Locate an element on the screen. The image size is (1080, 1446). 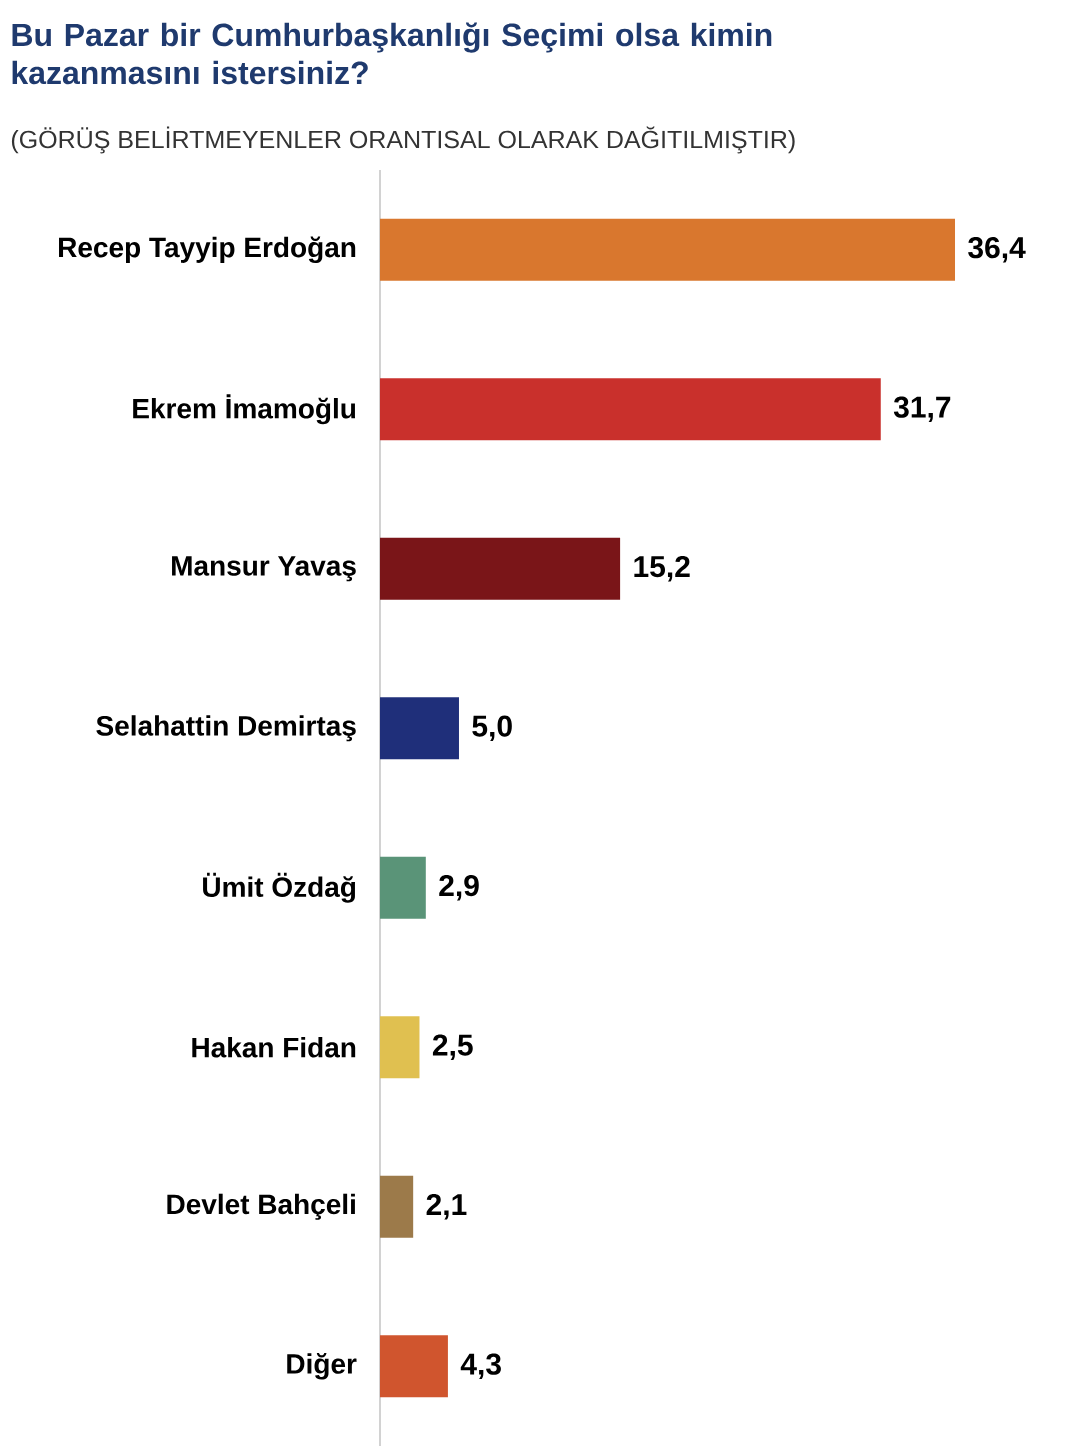
data-label: 2,1 is located at coordinates (446, 1206).